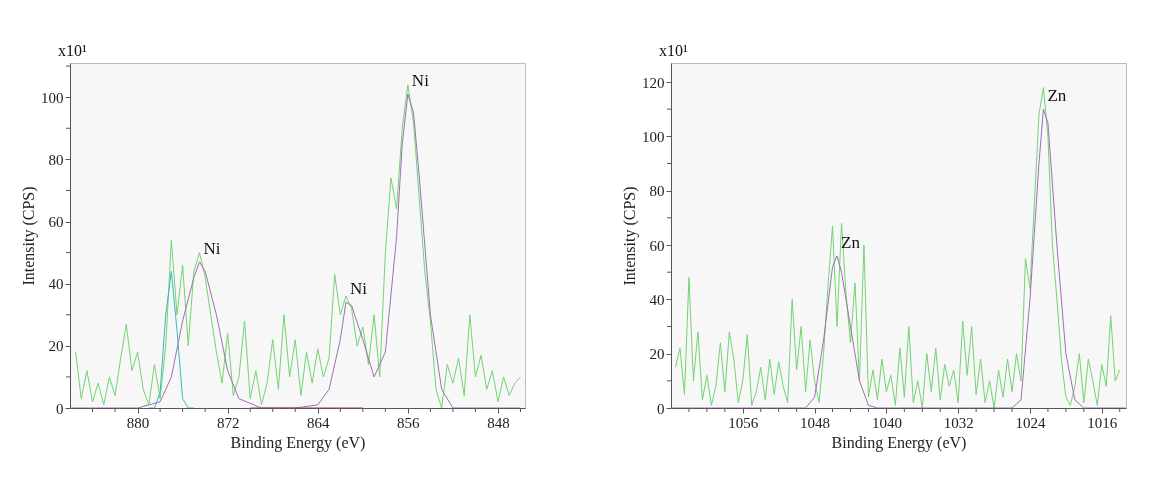 The image size is (1163, 482). Describe the element at coordinates (653, 82) in the screenshot. I see `y-tick-label: 120` at that location.